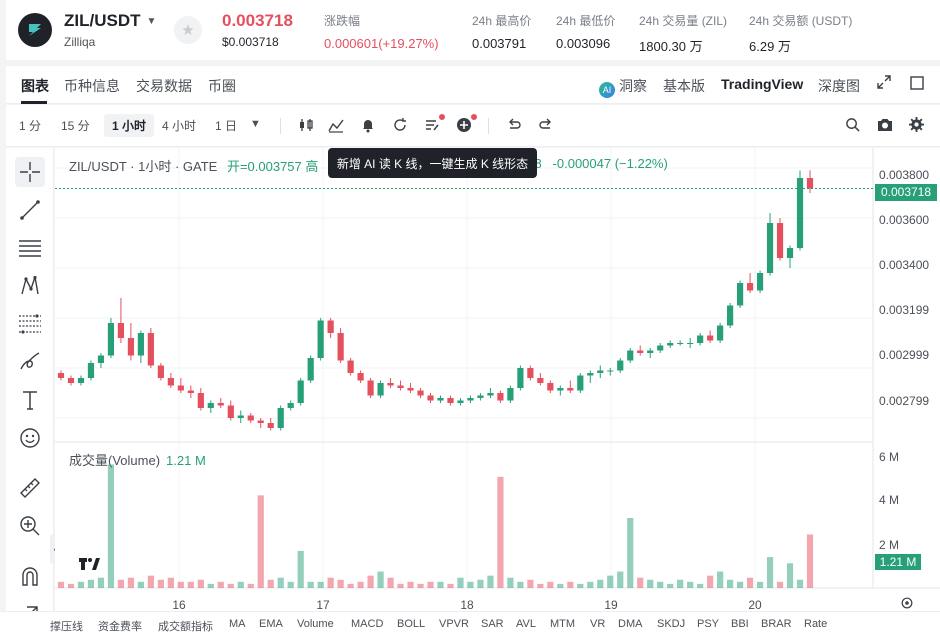 This screenshot has width=940, height=635. Describe the element at coordinates (526, 624) in the screenshot. I see `indicator-10: AVL` at that location.